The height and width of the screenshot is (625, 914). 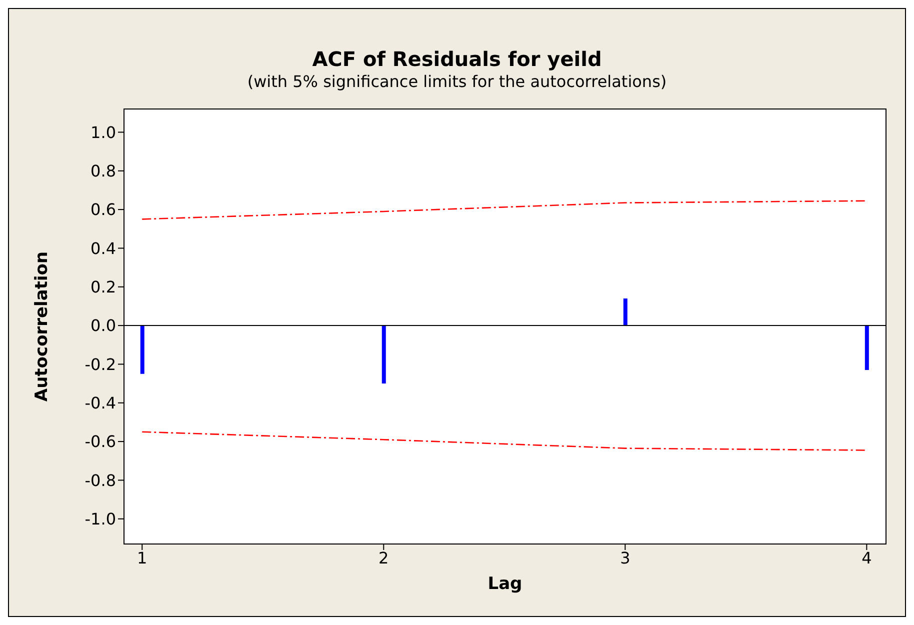 I want to click on y-tick-label: 1.0, so click(x=103, y=132).